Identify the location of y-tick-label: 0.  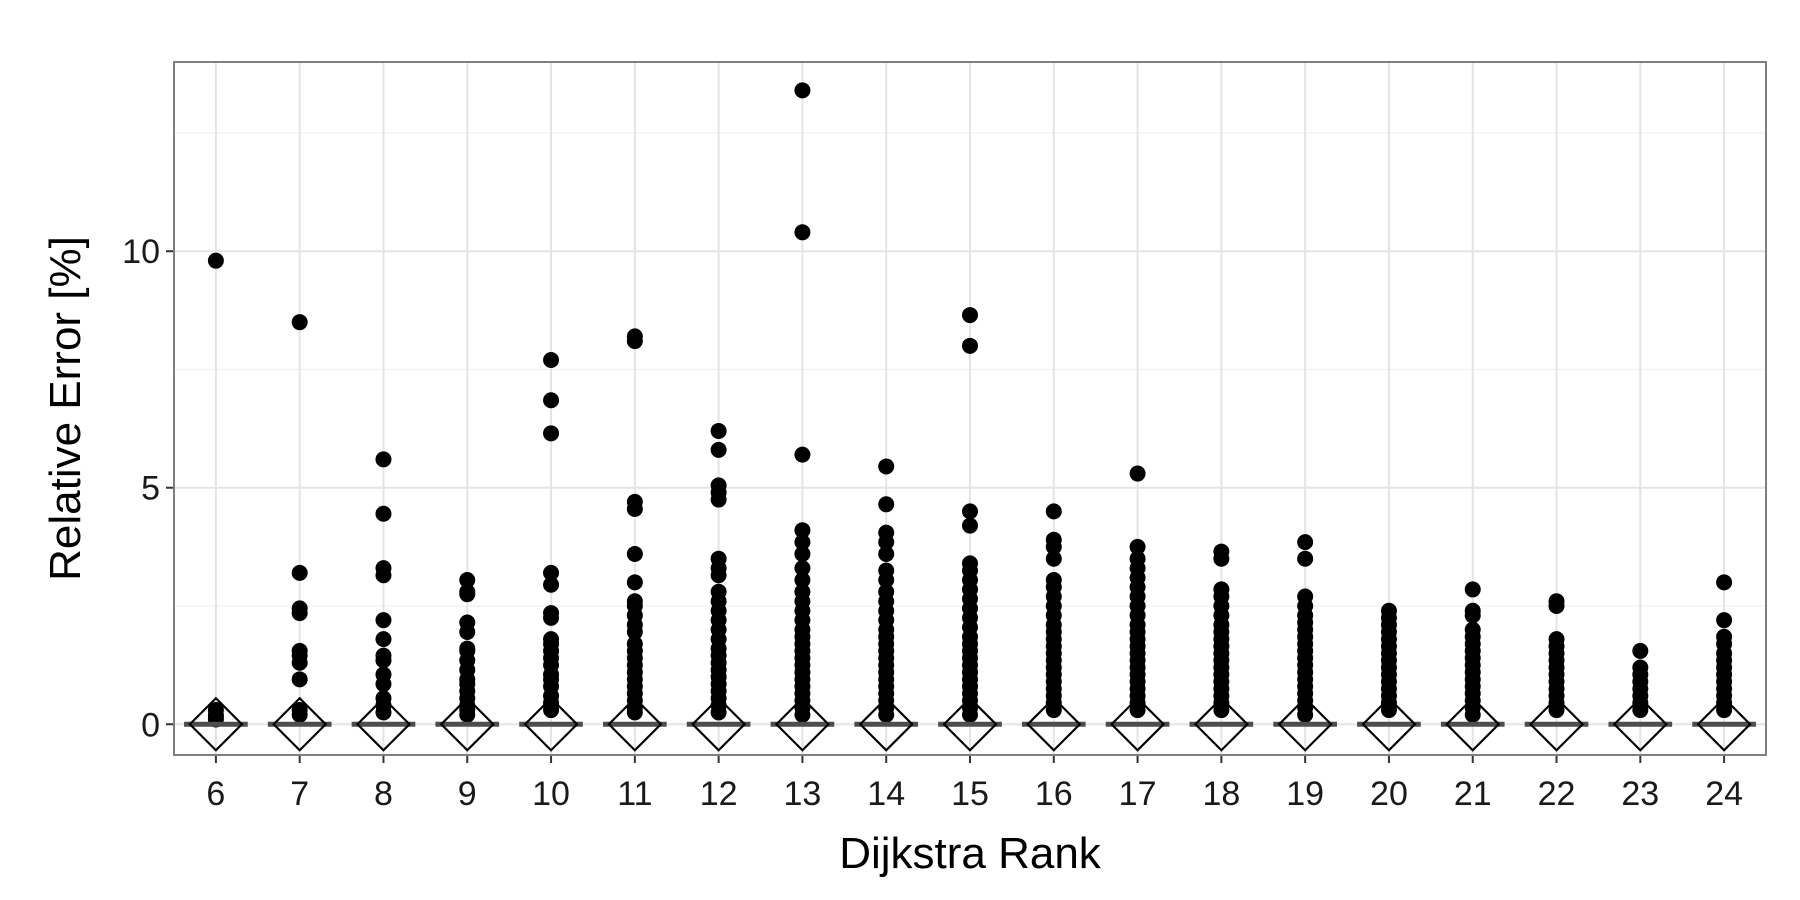
(150, 725).